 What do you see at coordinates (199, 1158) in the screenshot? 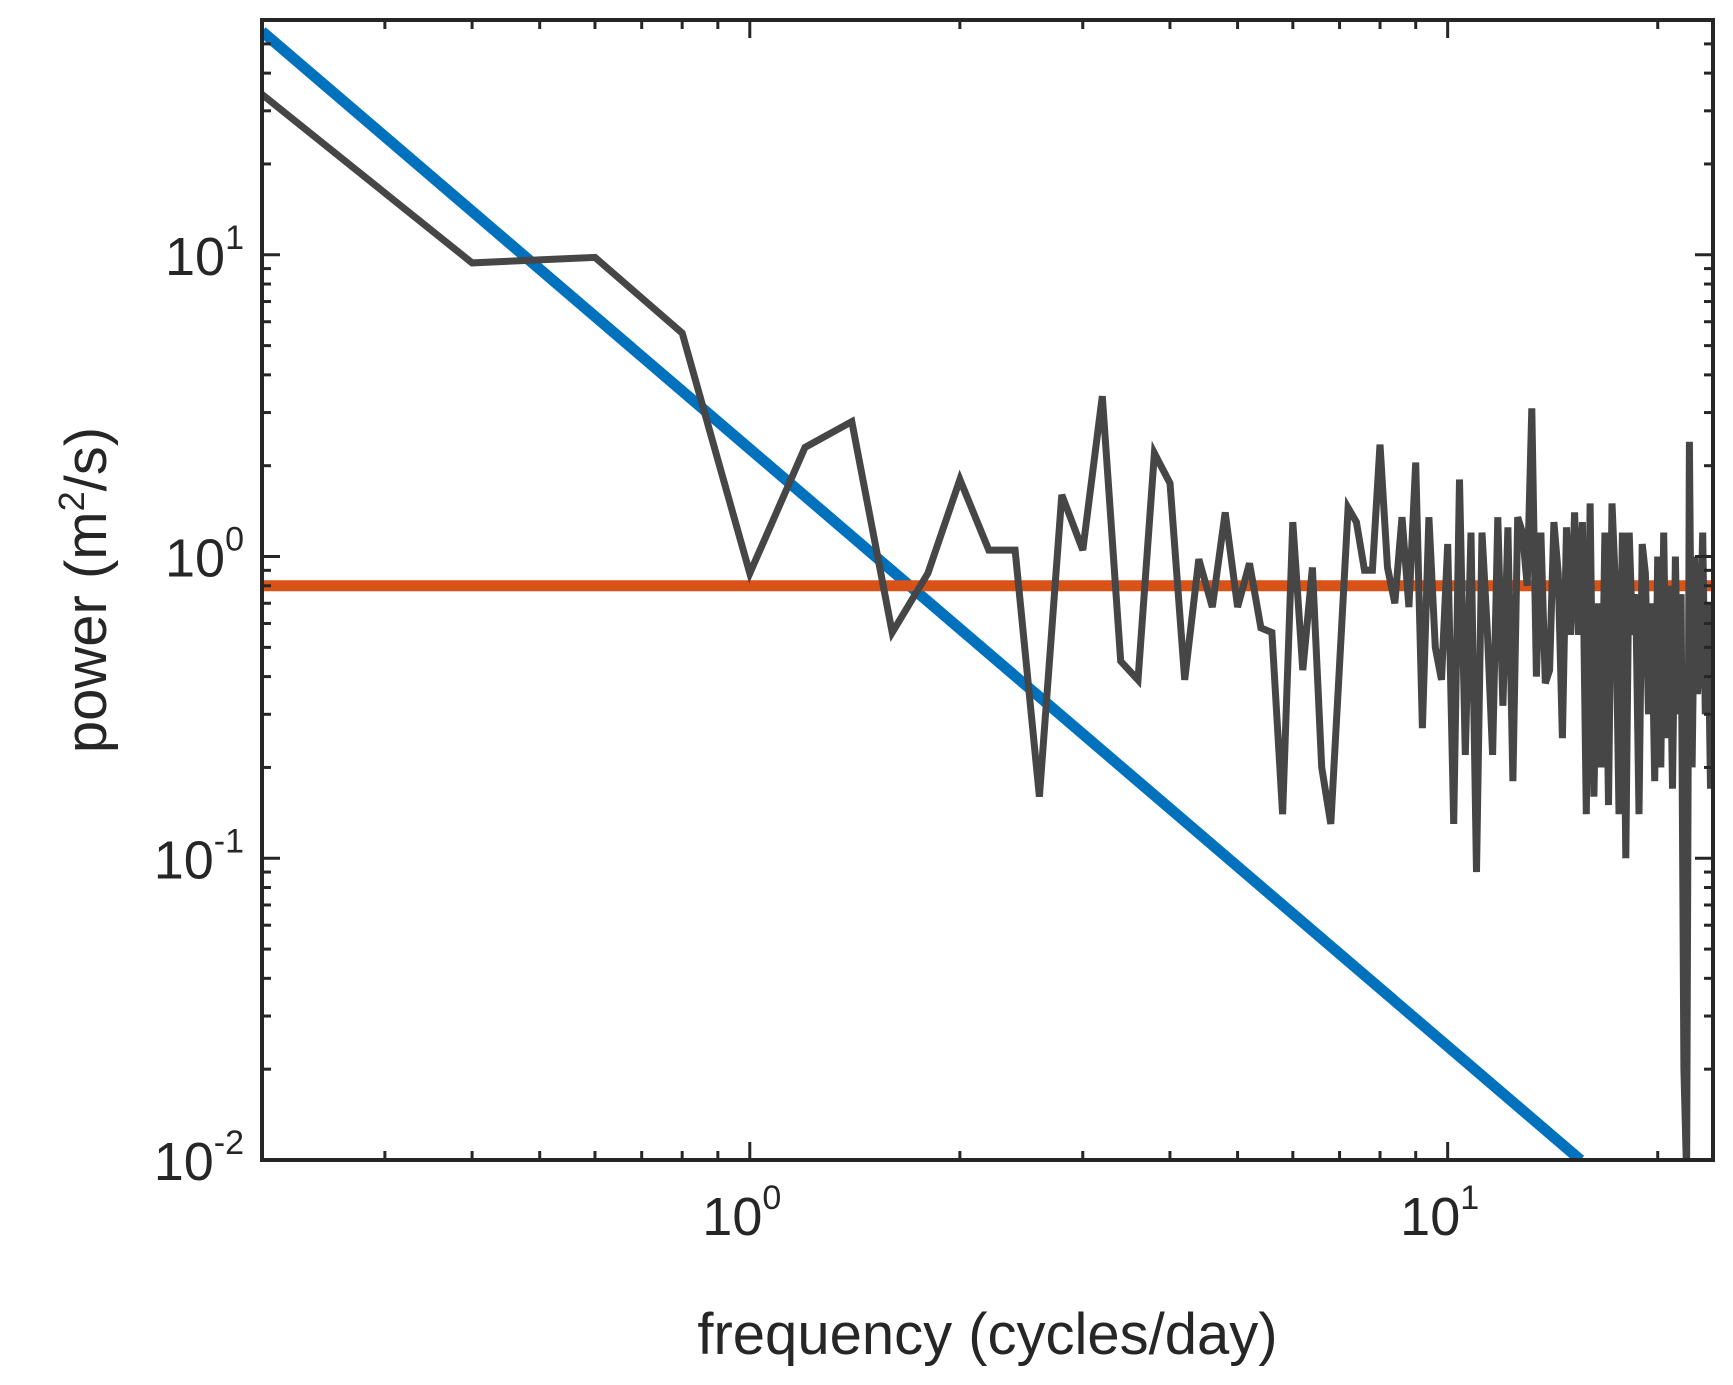
I see `y-tick-label: 10⁻²` at bounding box center [199, 1158].